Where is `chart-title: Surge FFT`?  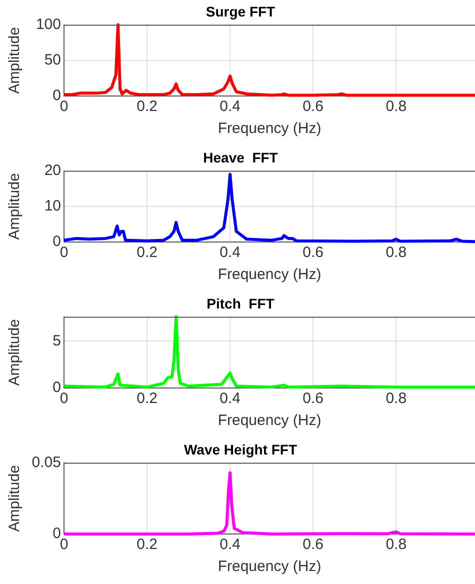
chart-title: Surge FFT is located at coordinates (241, 11).